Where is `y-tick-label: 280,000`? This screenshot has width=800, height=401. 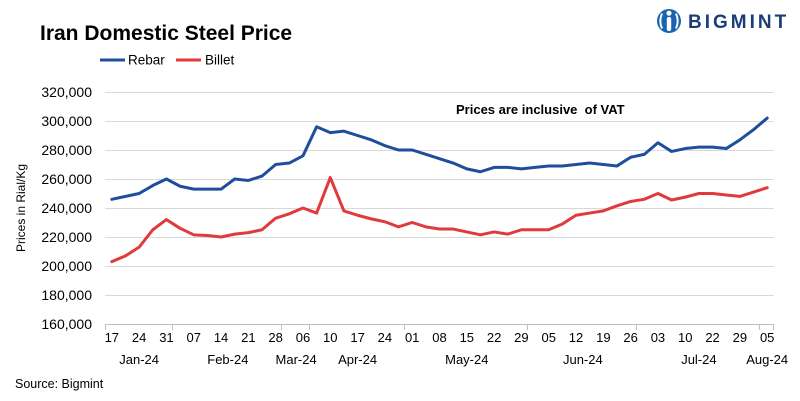 y-tick-label: 280,000 is located at coordinates (66, 150).